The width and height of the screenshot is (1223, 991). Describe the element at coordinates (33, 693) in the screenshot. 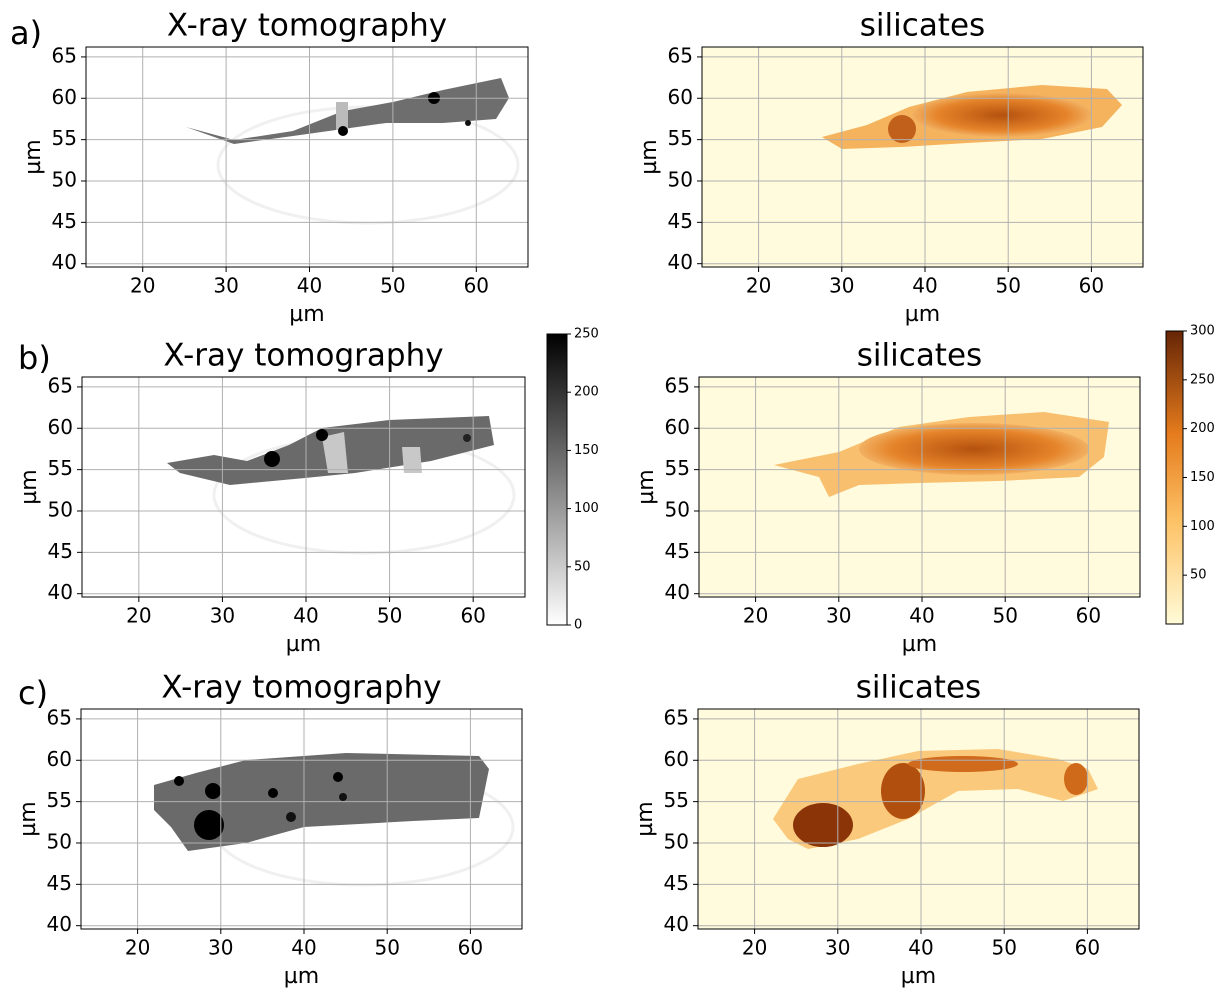

I see `panel-label: c)` at that location.